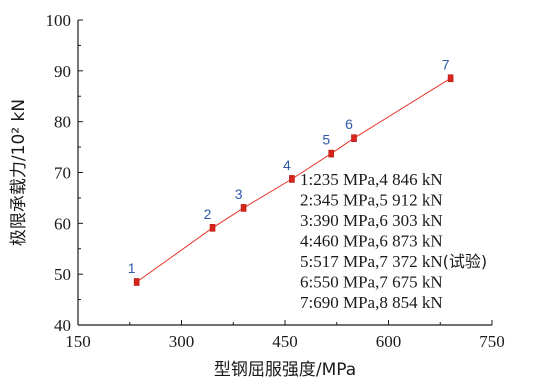  I want to click on y-axis-title: 极限承载力/10² kN, so click(19, 172).